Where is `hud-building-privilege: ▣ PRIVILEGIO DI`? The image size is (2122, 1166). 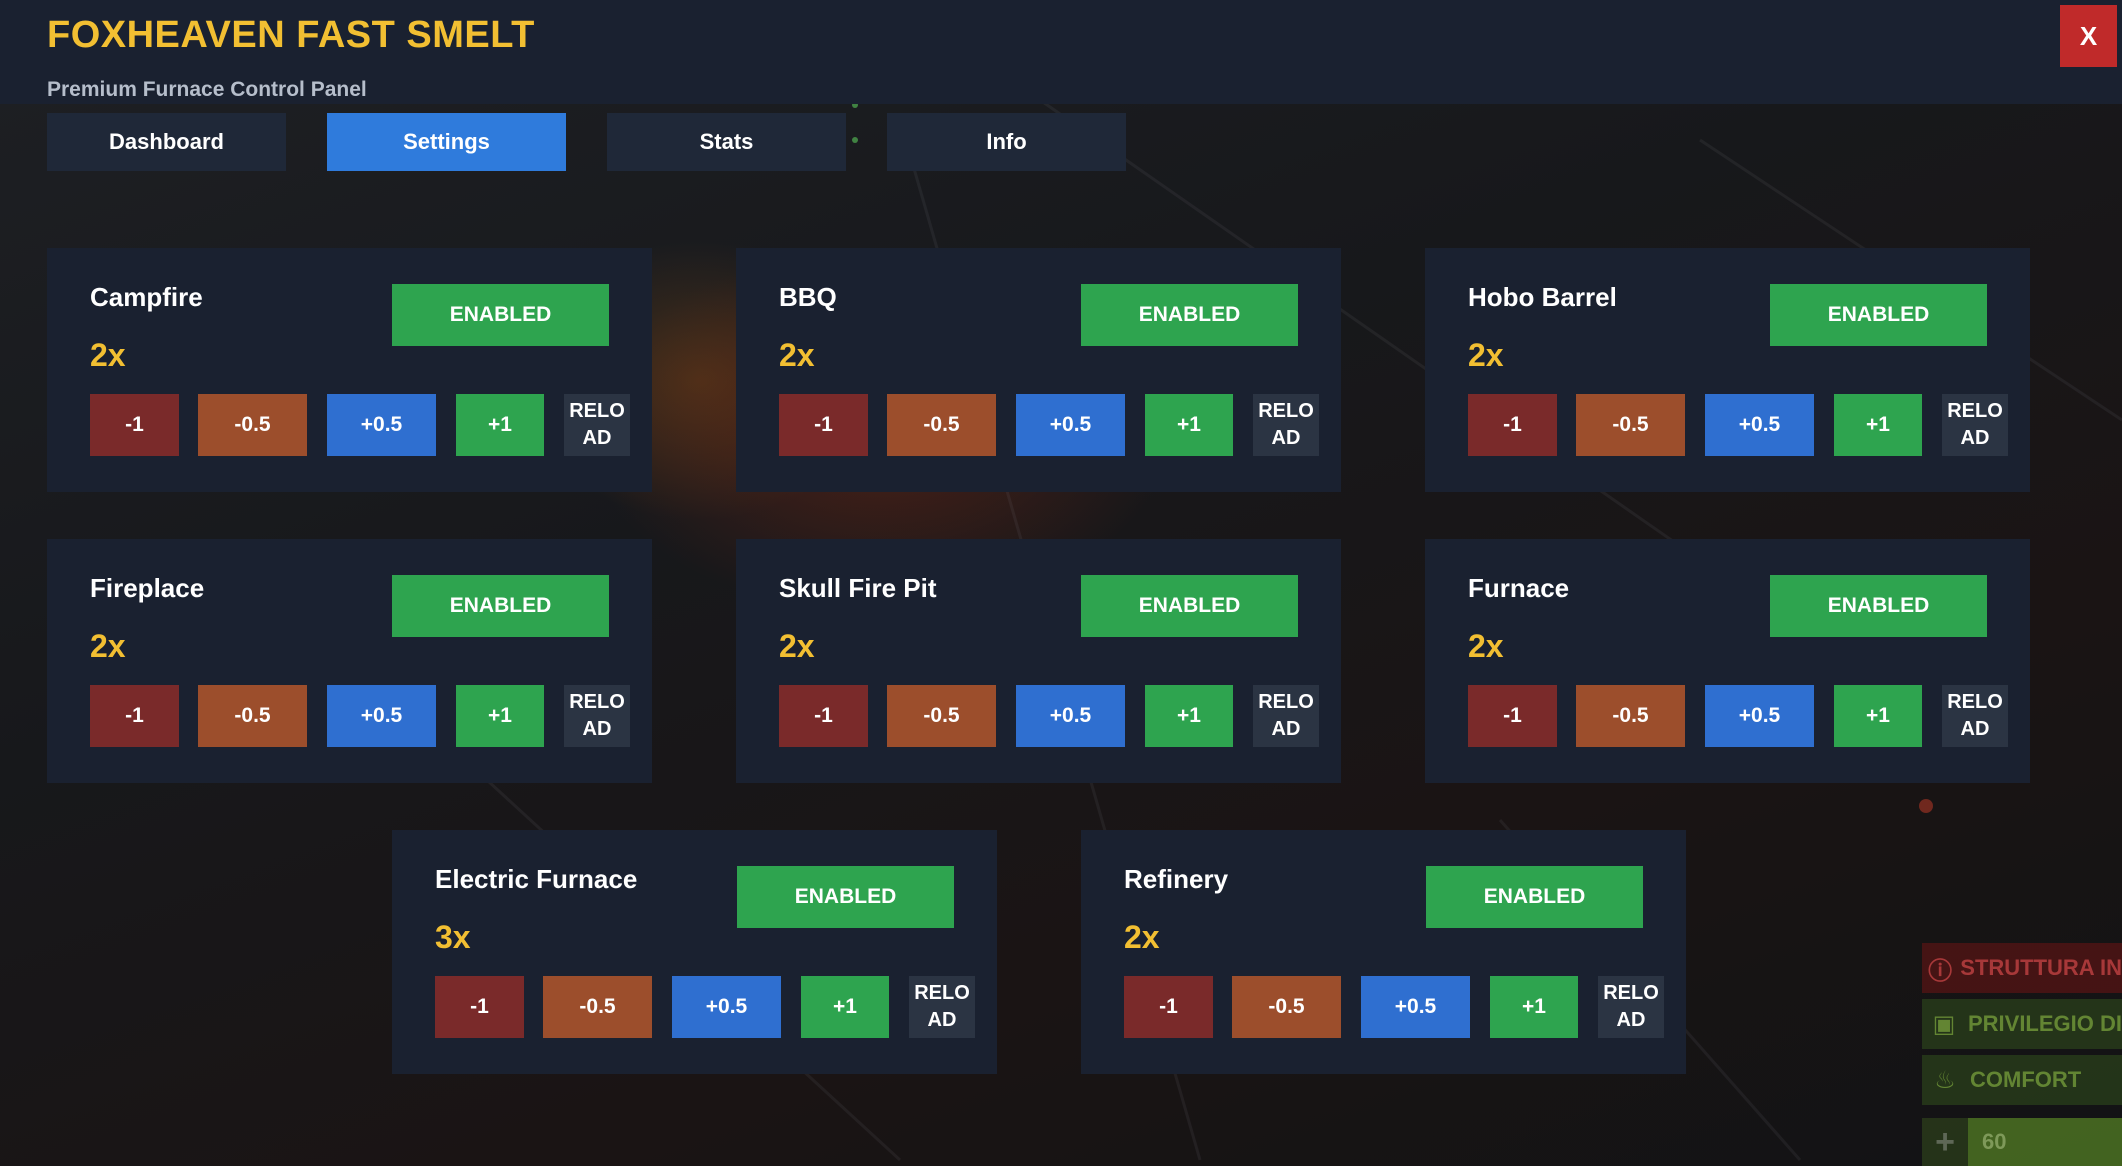 hud-building-privilege: ▣ PRIVILEGIO DI is located at coordinates (2022, 1024).